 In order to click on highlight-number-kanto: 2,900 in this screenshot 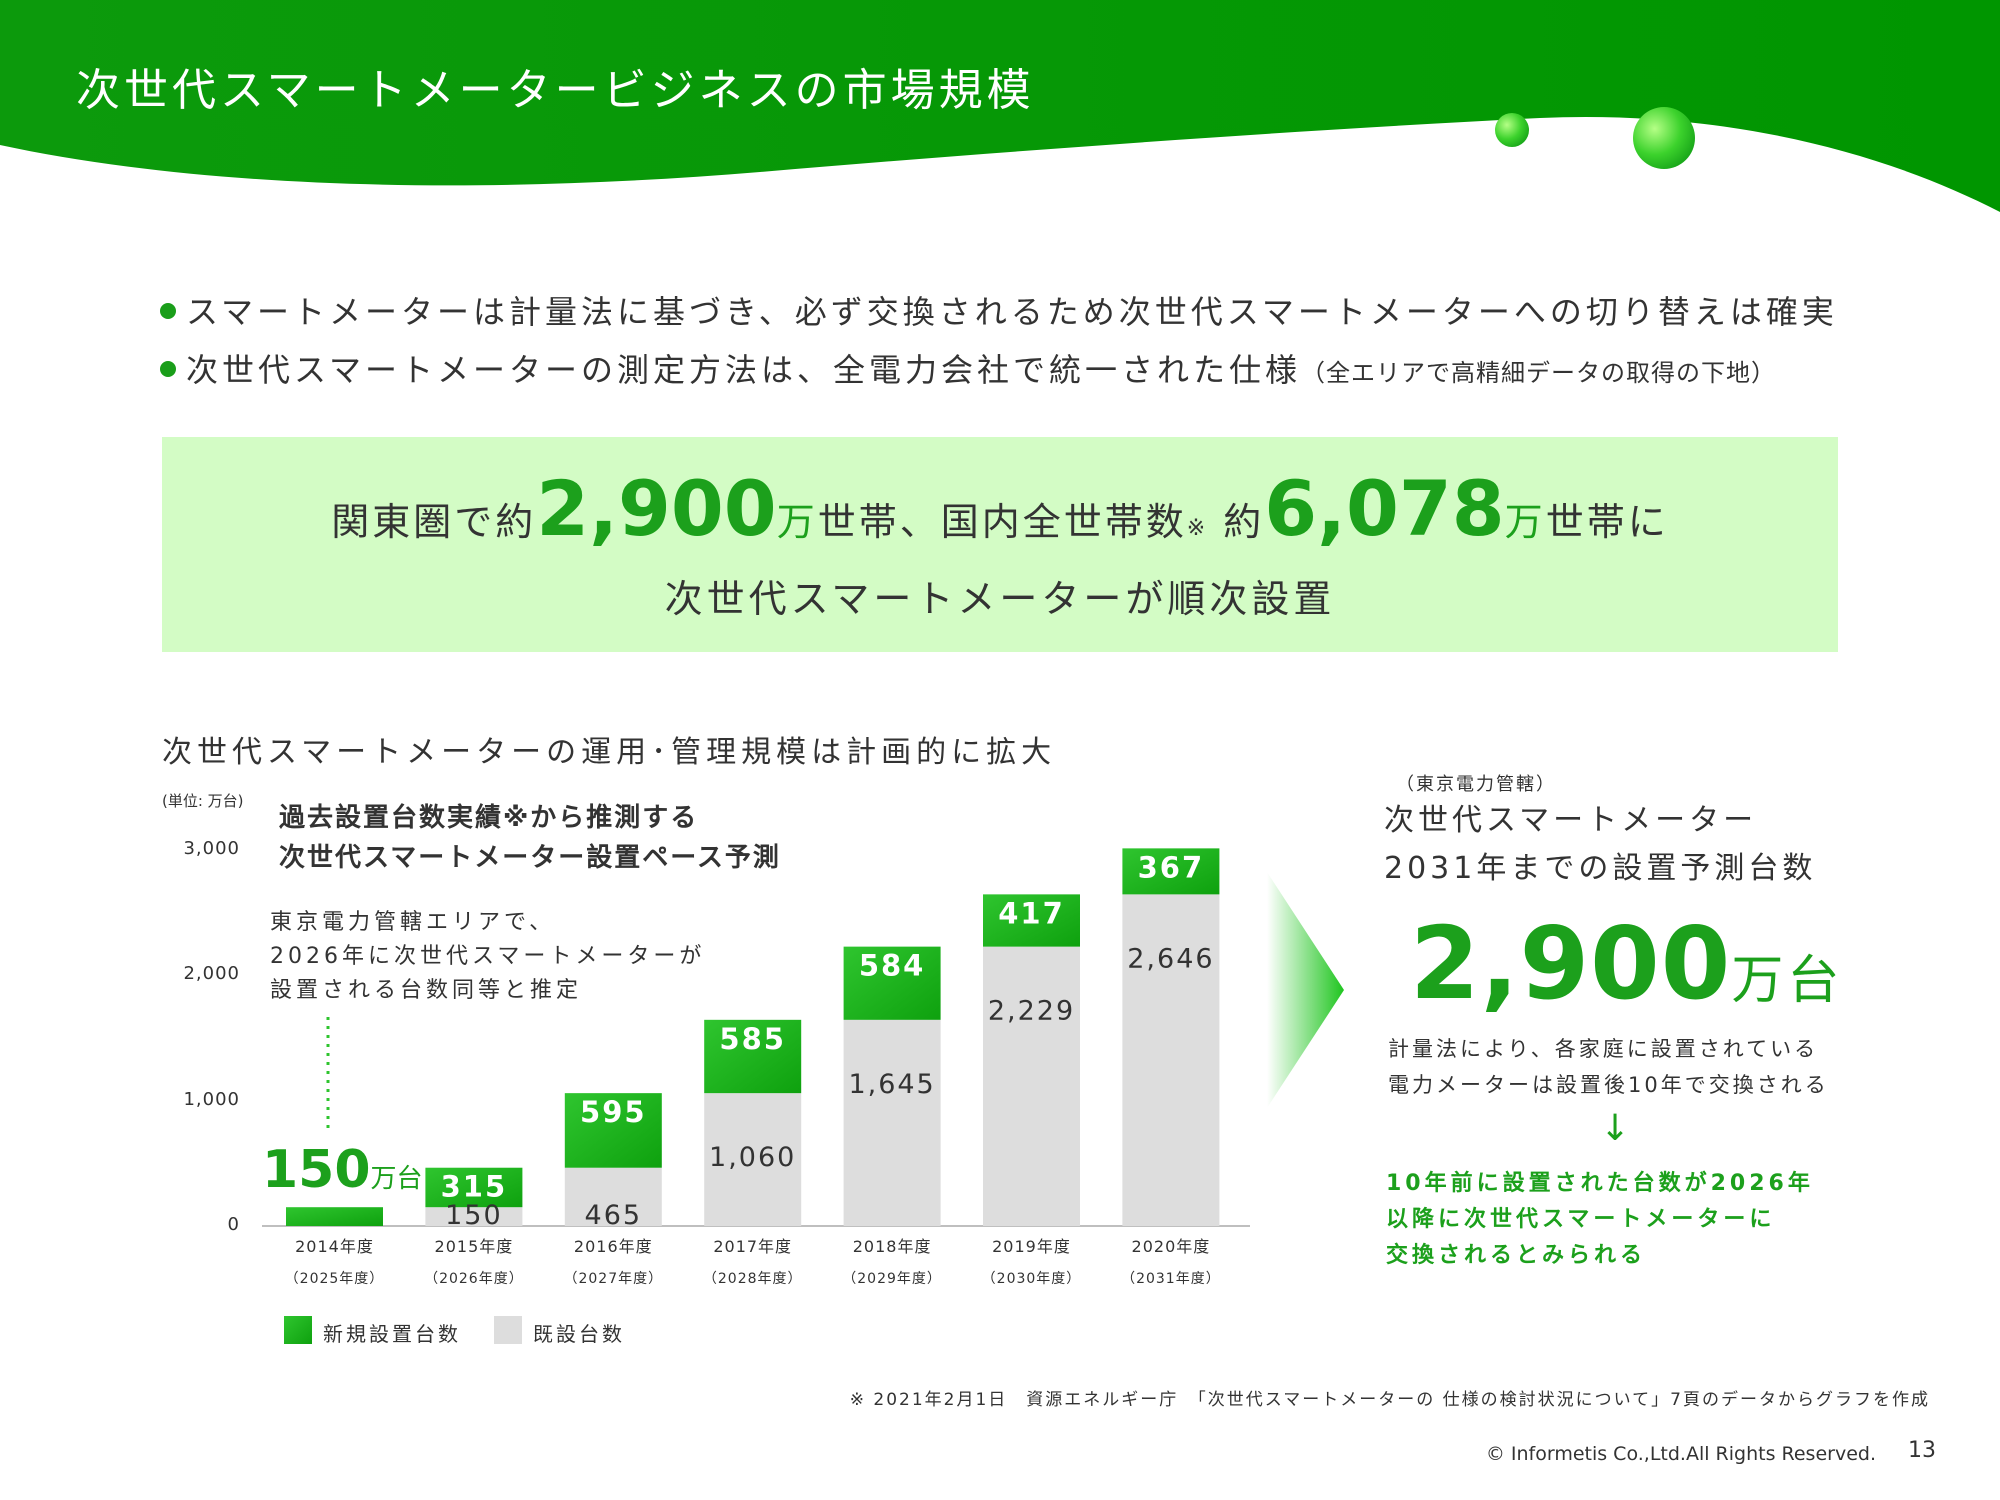, I will do `click(656, 508)`.